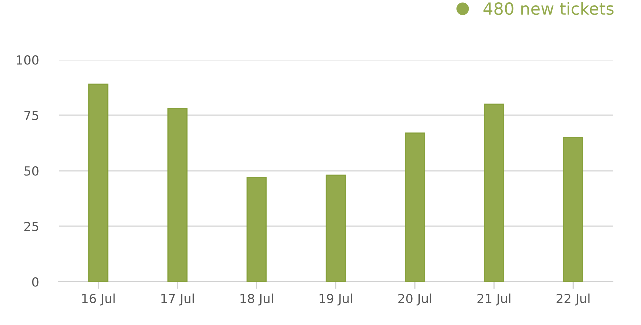  Describe the element at coordinates (31, 115) in the screenshot. I see `y-tick-label: 75` at that location.